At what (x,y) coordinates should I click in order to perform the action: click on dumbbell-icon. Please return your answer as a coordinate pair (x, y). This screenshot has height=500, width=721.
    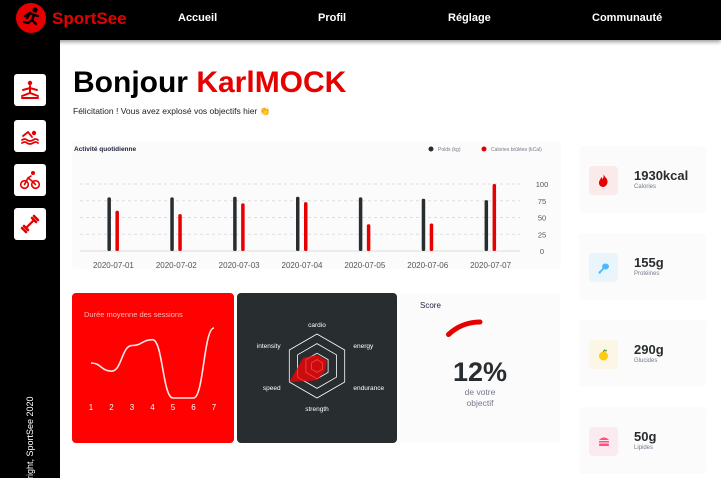
    Looking at the image, I should click on (30, 224).